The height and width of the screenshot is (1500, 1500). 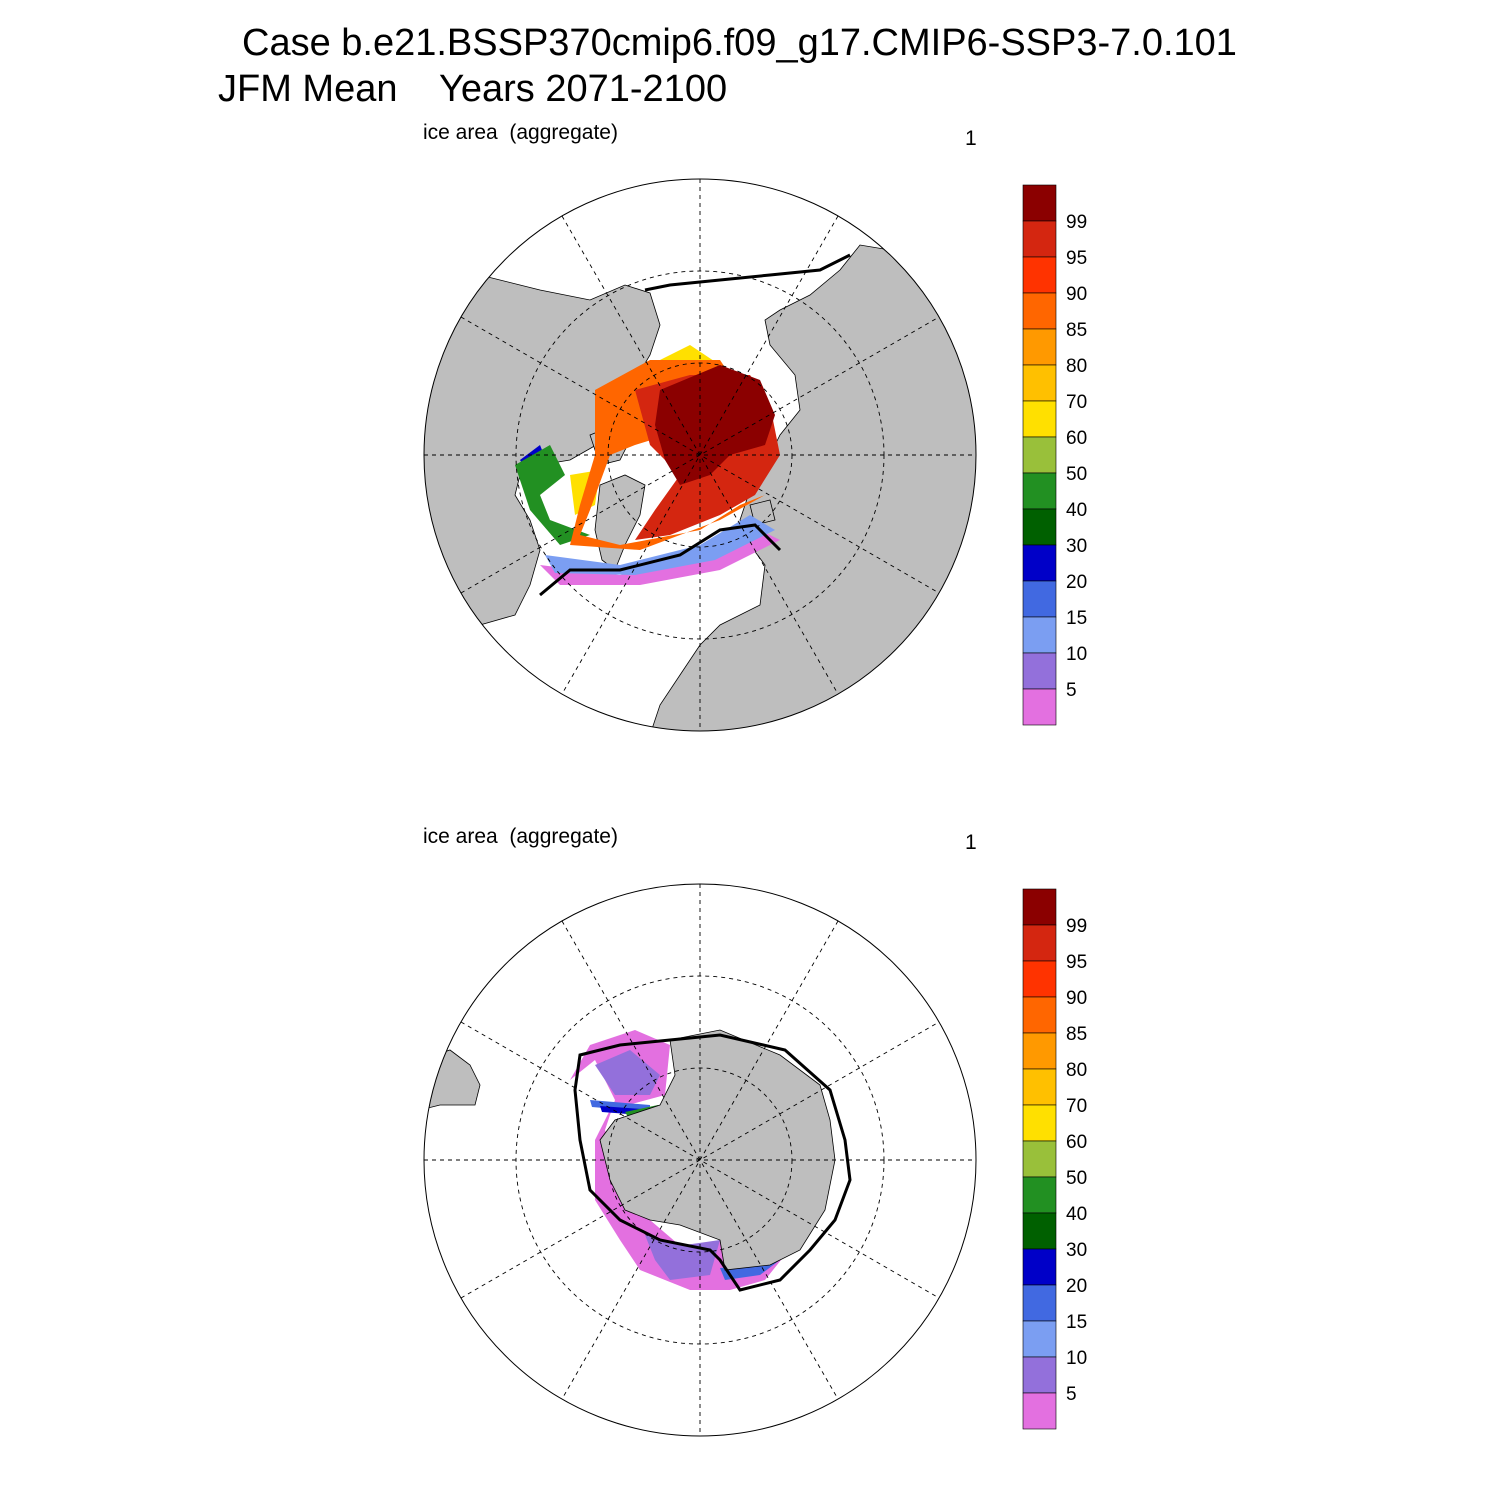 I want to click on historical-ice-edge, so click(x=712, y=1162).